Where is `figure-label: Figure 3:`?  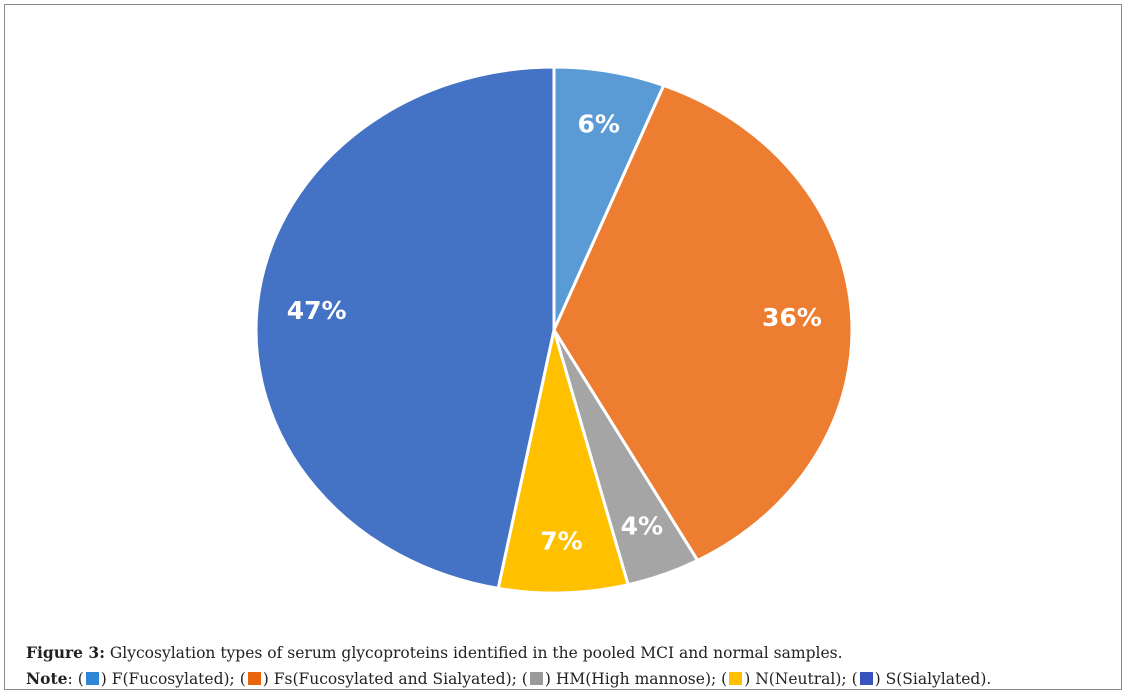 figure-label: Figure 3: is located at coordinates (65, 652).